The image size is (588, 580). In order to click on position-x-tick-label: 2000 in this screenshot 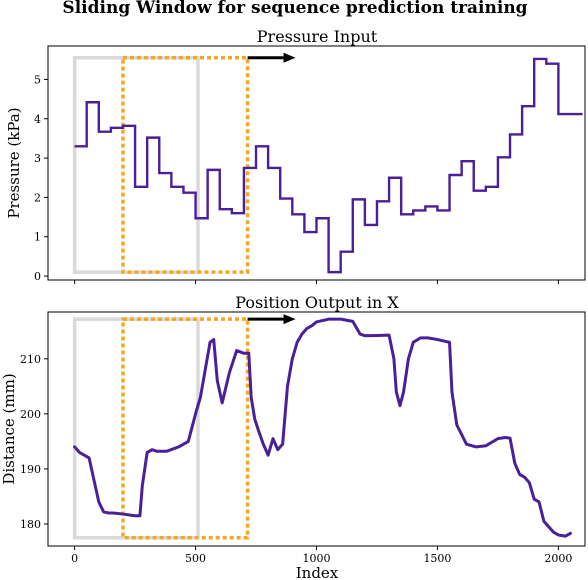, I will do `click(558, 558)`.